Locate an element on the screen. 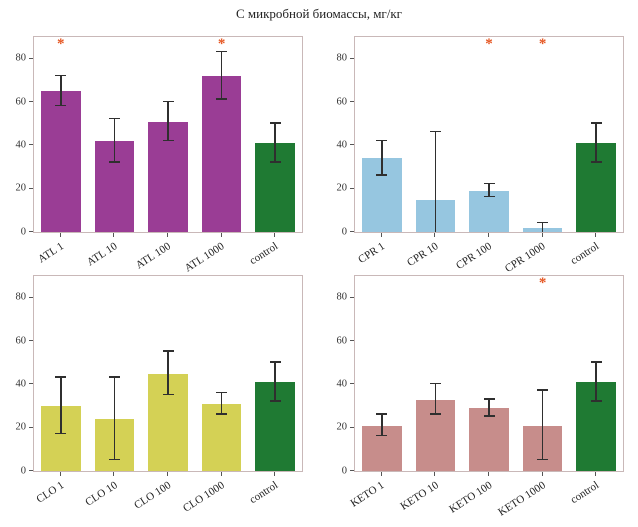 The width and height of the screenshot is (638, 527). x-tick-label: CLO 1 is located at coordinates (49, 492).